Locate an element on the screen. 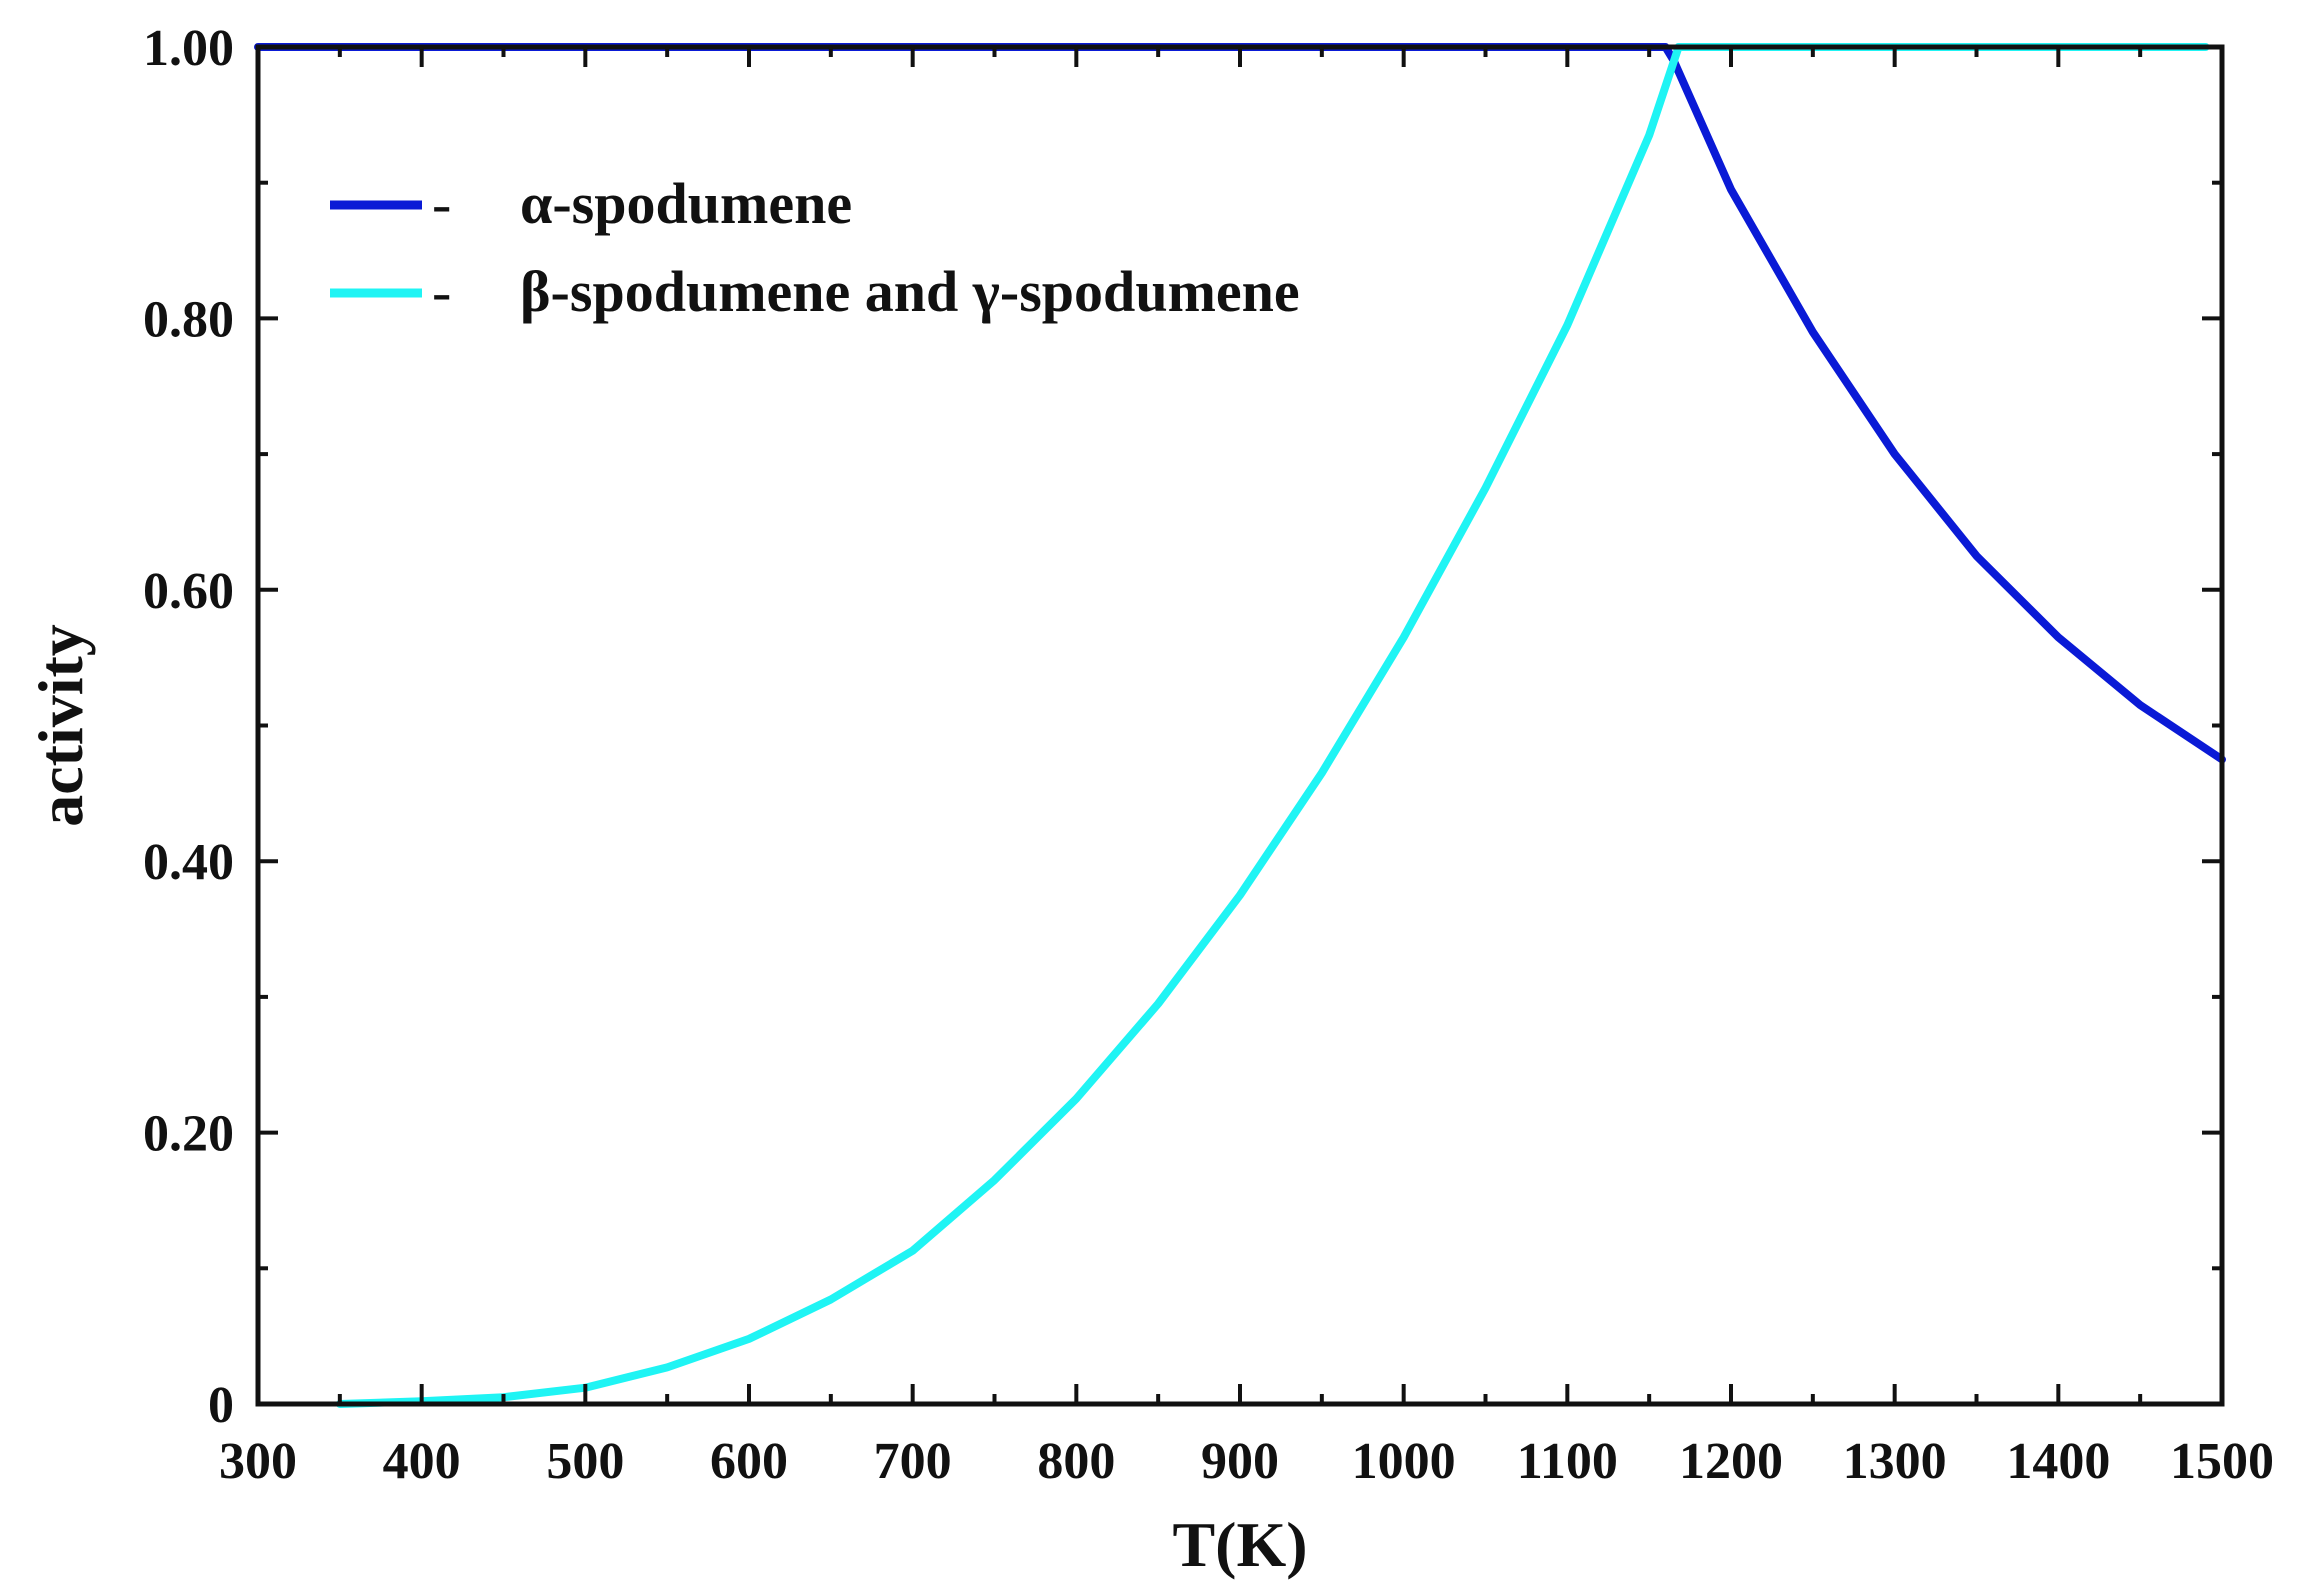 The width and height of the screenshot is (2304, 1584). y-tick-label: 0.60 is located at coordinates (188, 591).